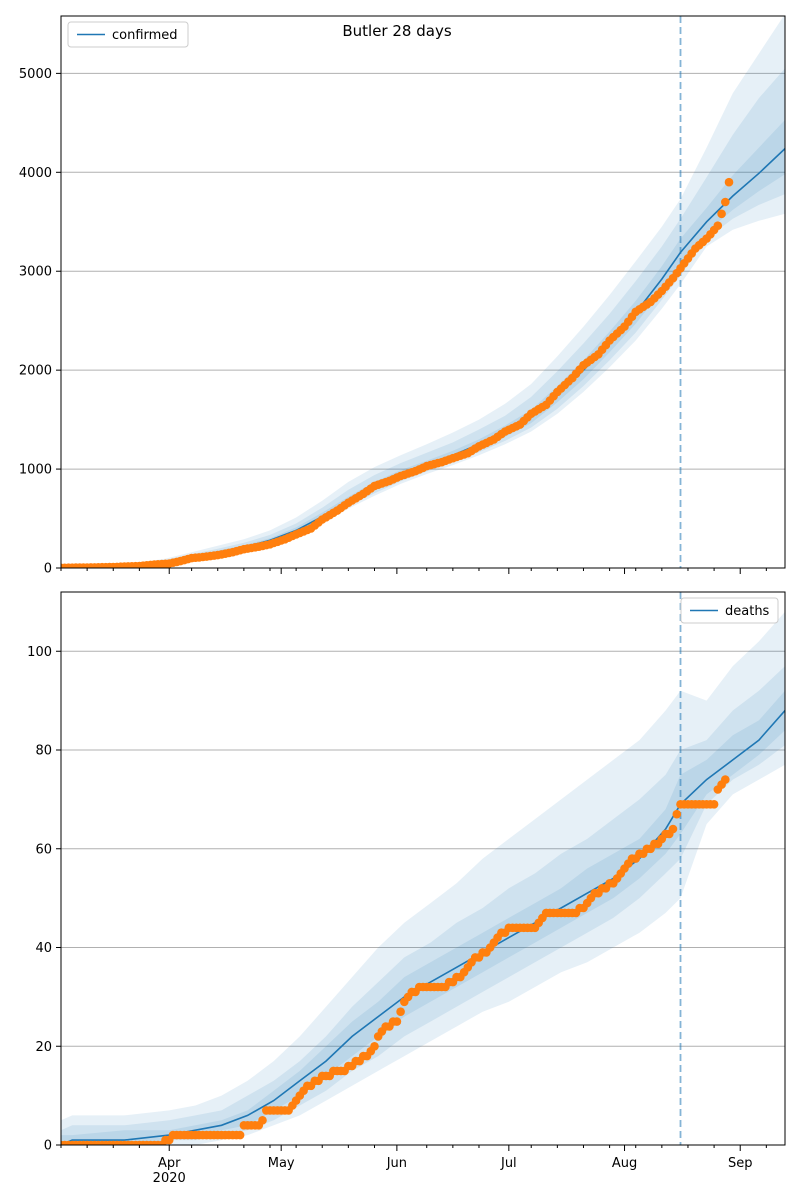  Describe the element at coordinates (43, 849) in the screenshot. I see `deaths-ytick-label: 60` at that location.